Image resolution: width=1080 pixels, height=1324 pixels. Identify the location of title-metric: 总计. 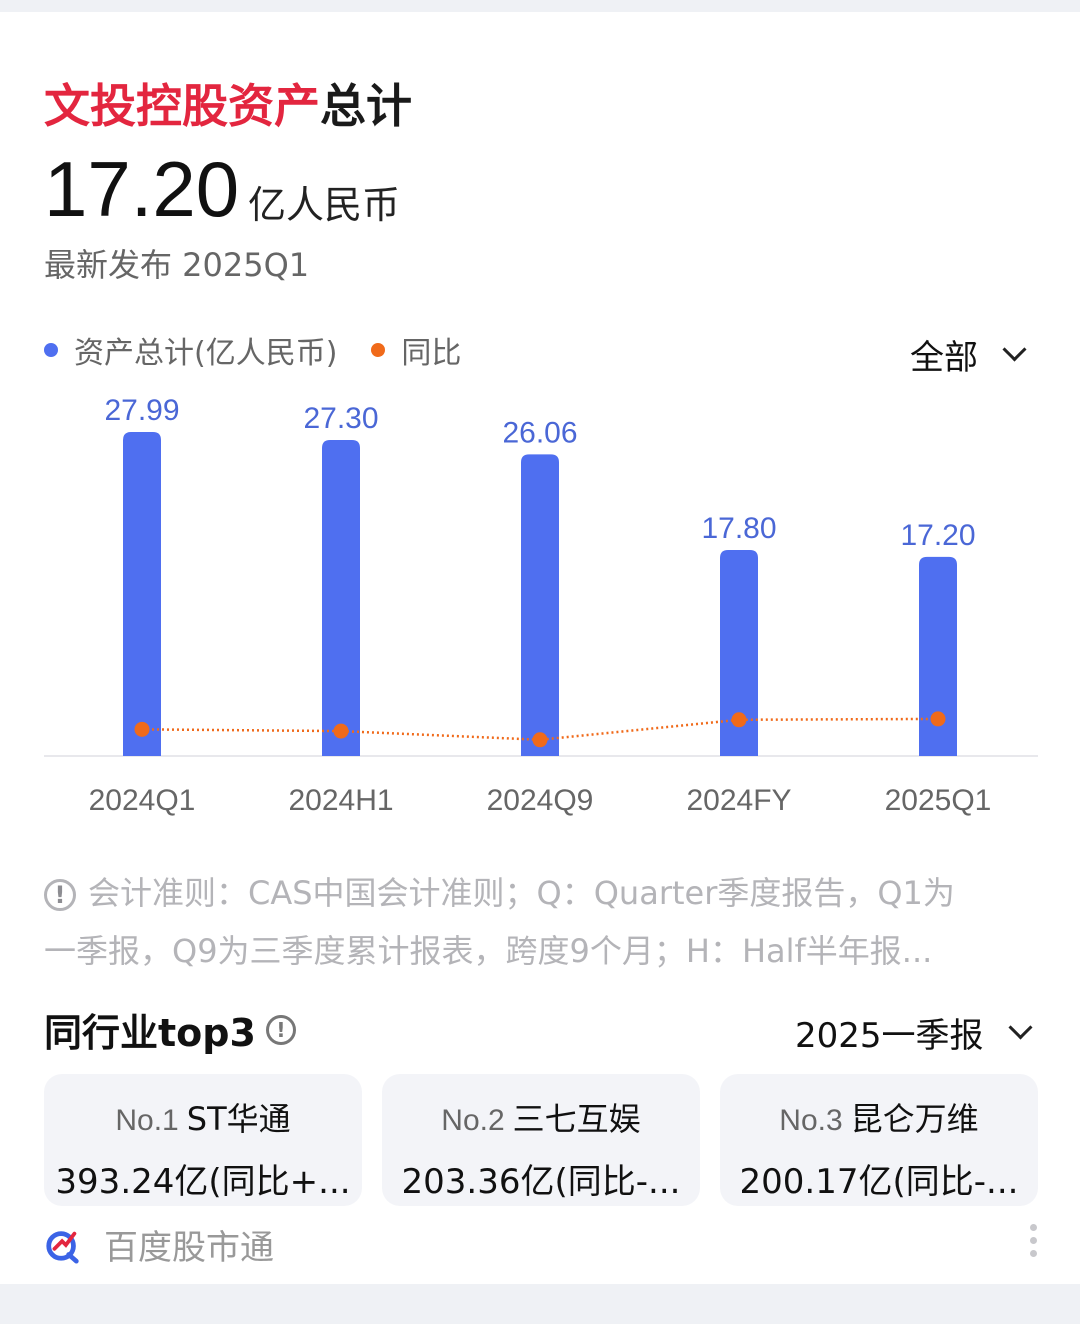
(366, 106).